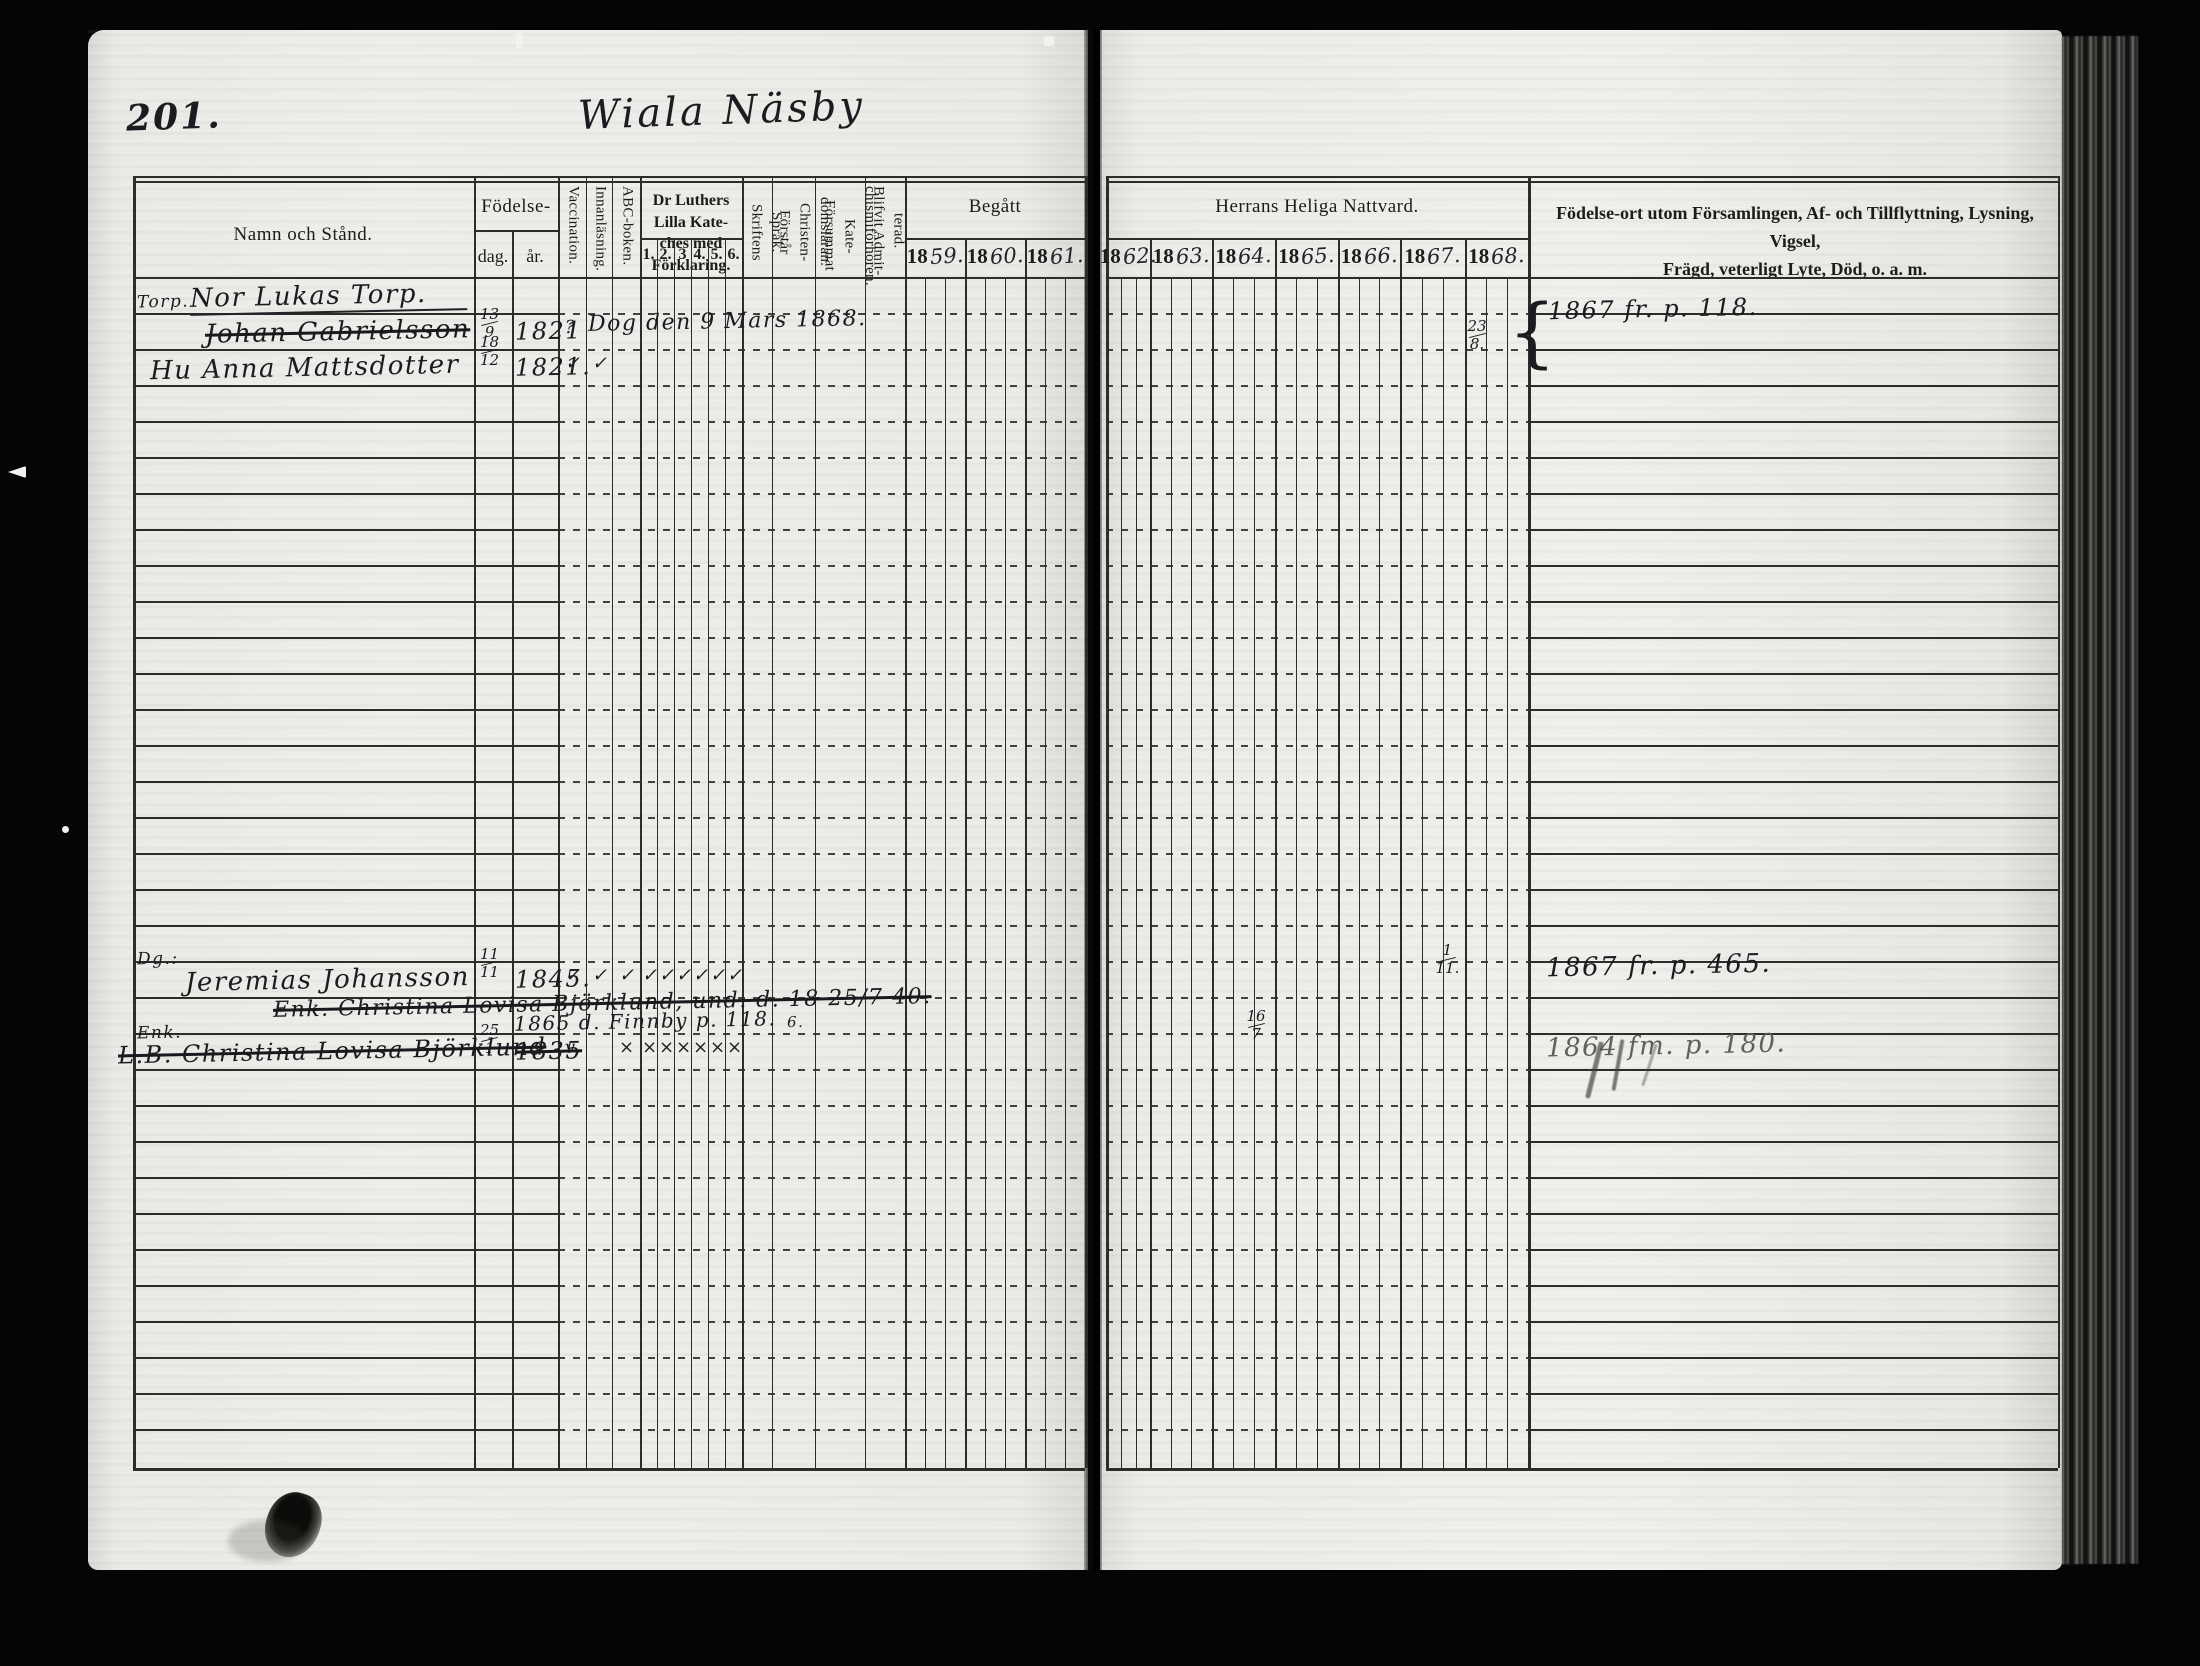  Describe the element at coordinates (490, 342) in the screenshot. I see `fraction-part: 18` at that location.